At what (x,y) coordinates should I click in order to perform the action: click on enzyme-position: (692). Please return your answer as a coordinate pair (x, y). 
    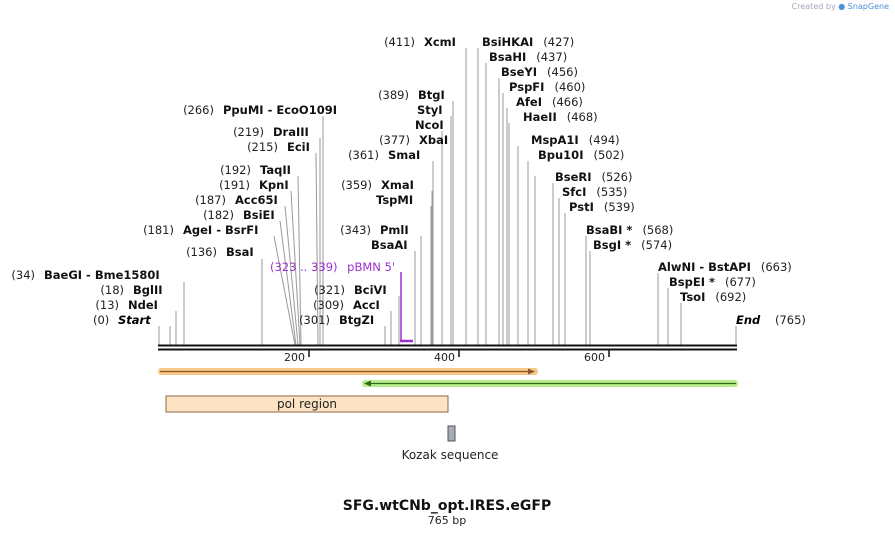
    Looking at the image, I should click on (730, 297).